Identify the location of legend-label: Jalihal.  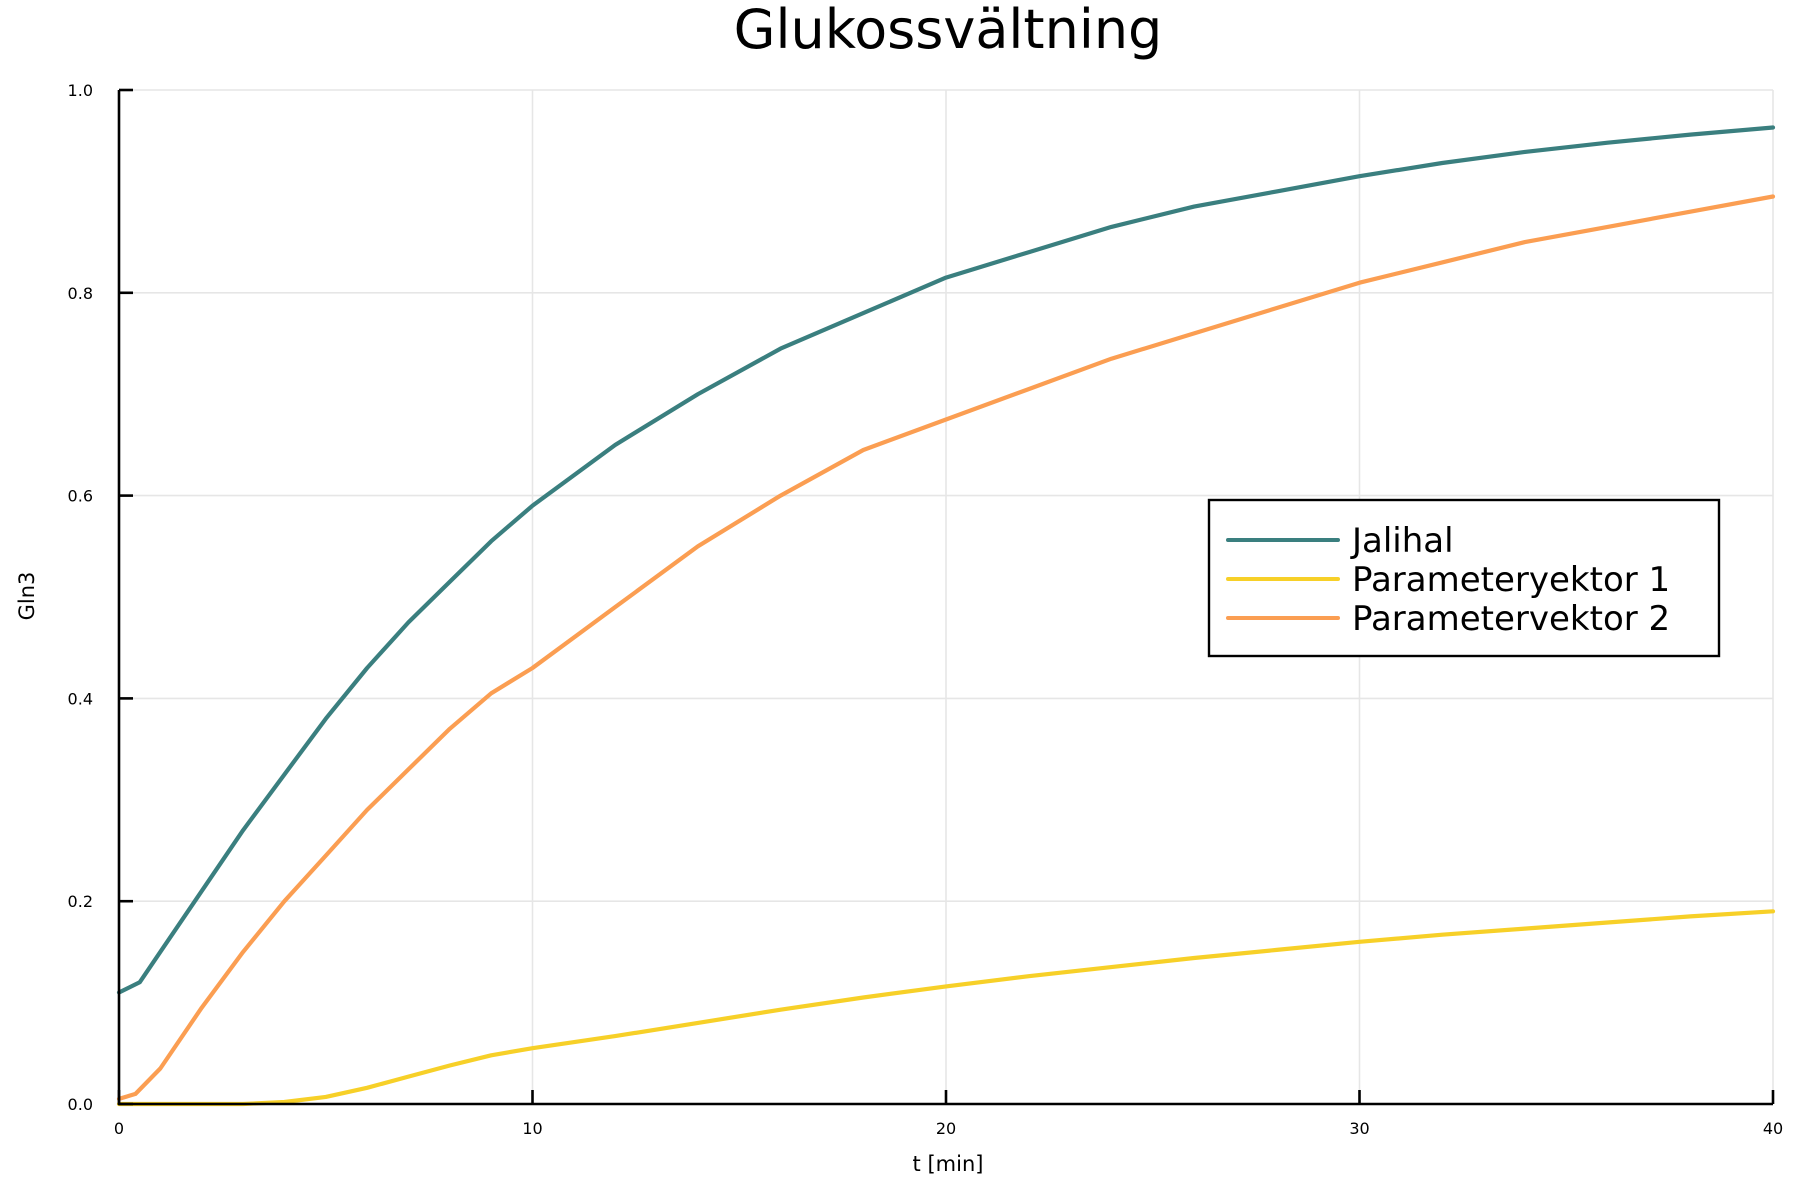
(1402, 541).